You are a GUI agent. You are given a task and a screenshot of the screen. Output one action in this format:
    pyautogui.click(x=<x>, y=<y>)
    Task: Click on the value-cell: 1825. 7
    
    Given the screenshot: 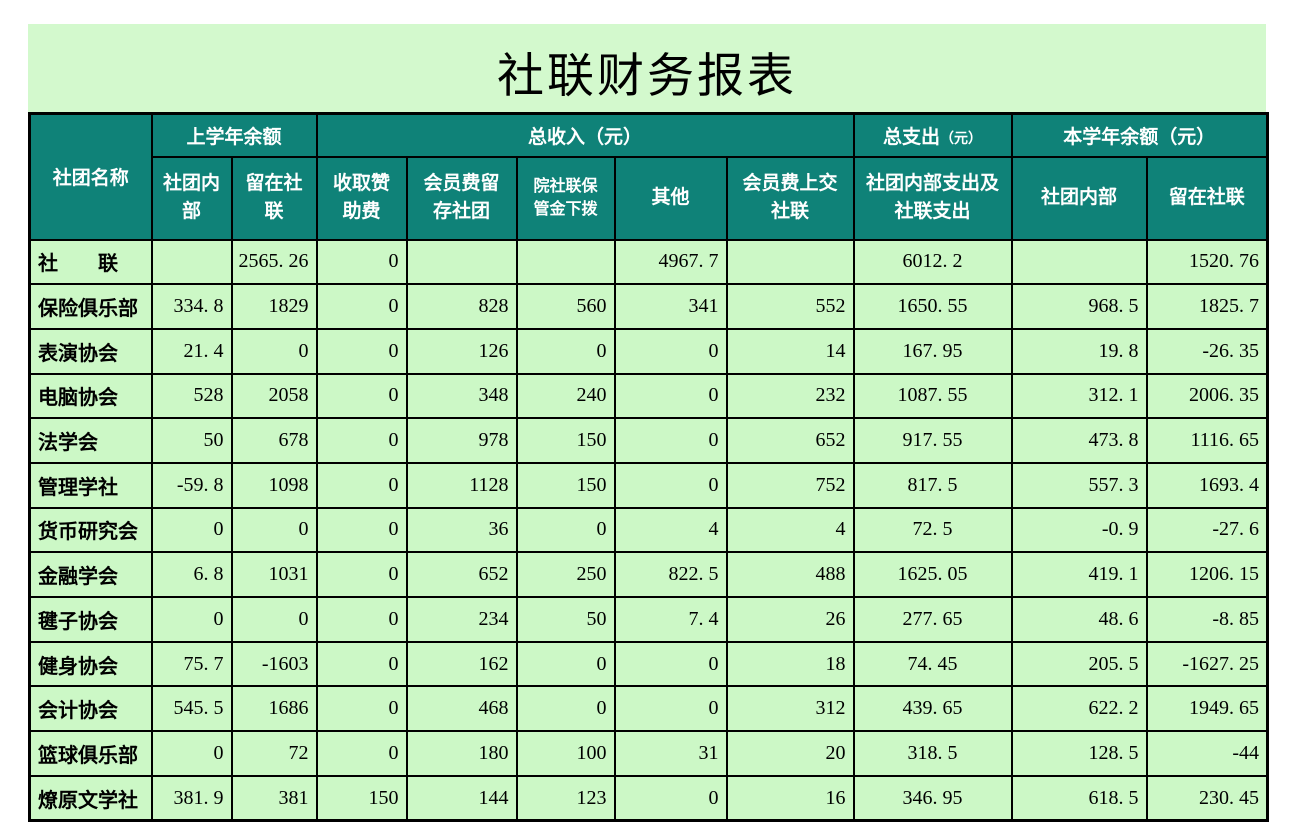 What is the action you would take?
    pyautogui.click(x=1207, y=306)
    